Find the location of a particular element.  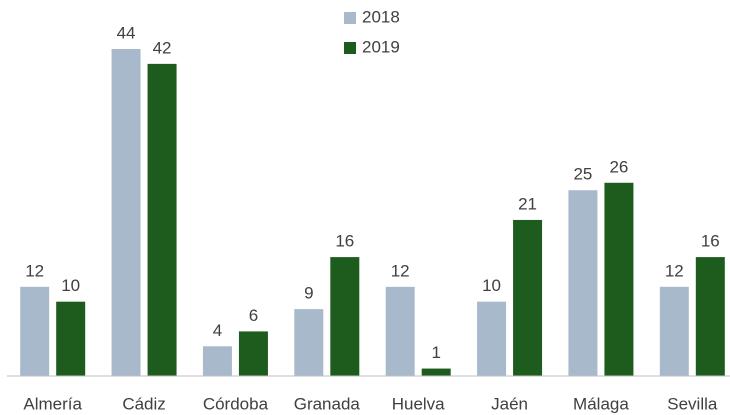

data-label: 6 is located at coordinates (253, 315).